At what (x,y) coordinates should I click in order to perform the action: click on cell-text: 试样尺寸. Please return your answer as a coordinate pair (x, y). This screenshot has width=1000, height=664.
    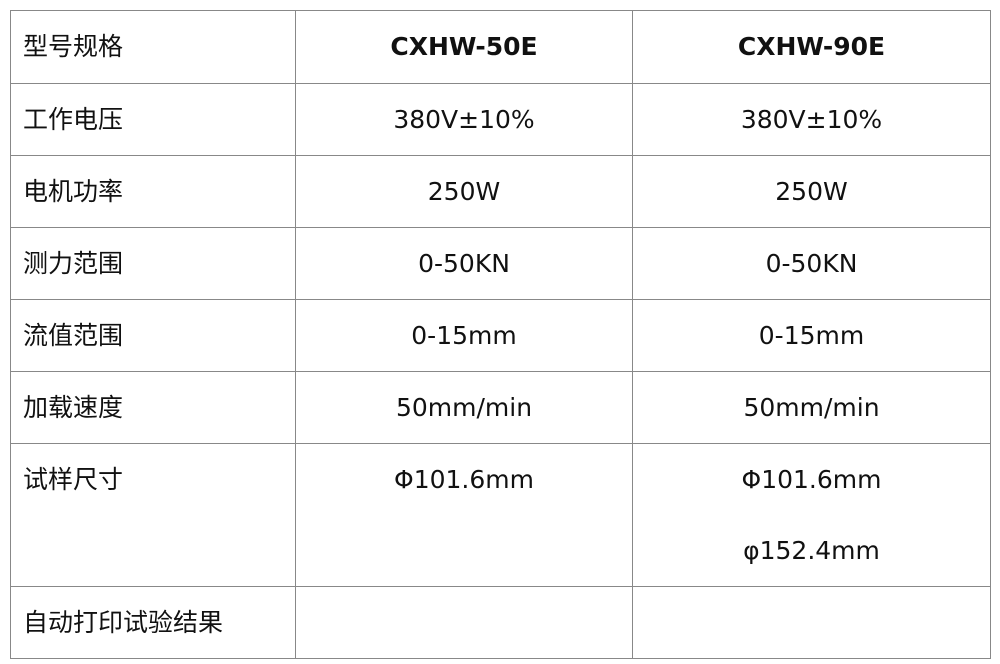
    Looking at the image, I should click on (73, 479).